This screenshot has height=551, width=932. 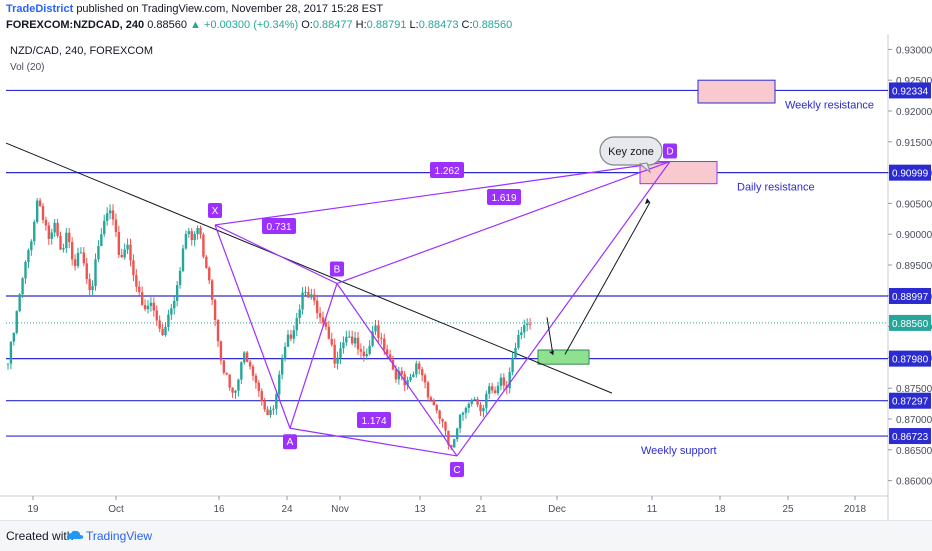 I want to click on ratio-label: 1.262, so click(x=446, y=171).